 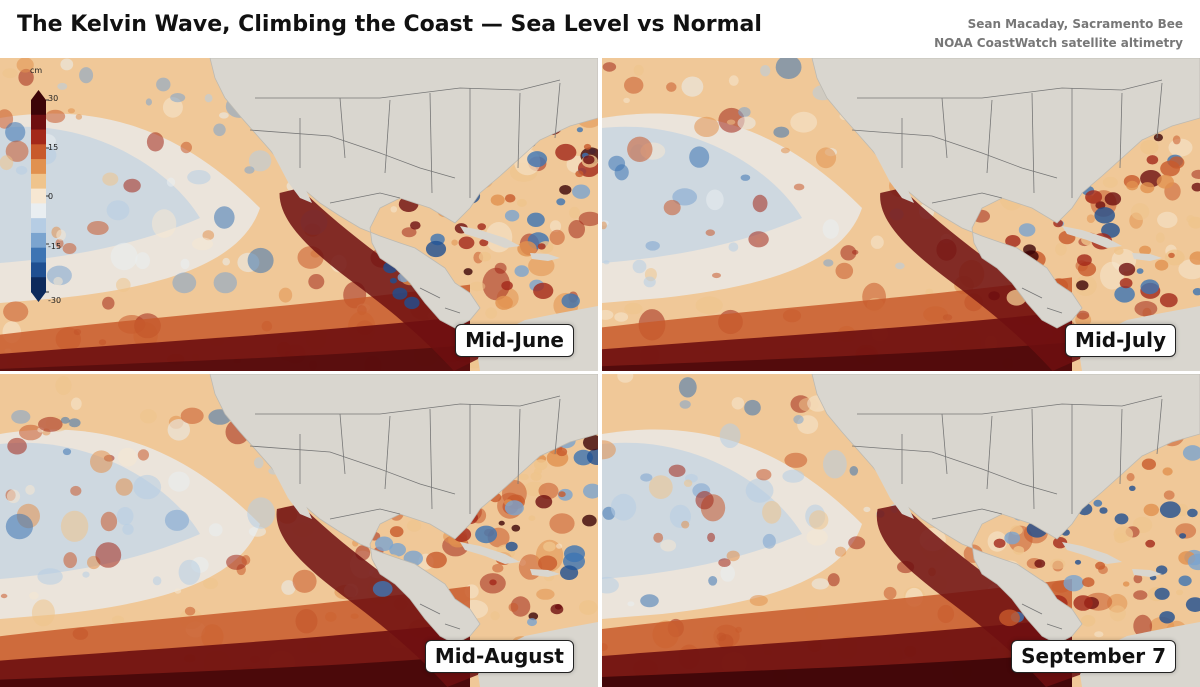 I want to click on author-credit: Sean Macaday, Sacramento Bee, so click(x=1075, y=24).